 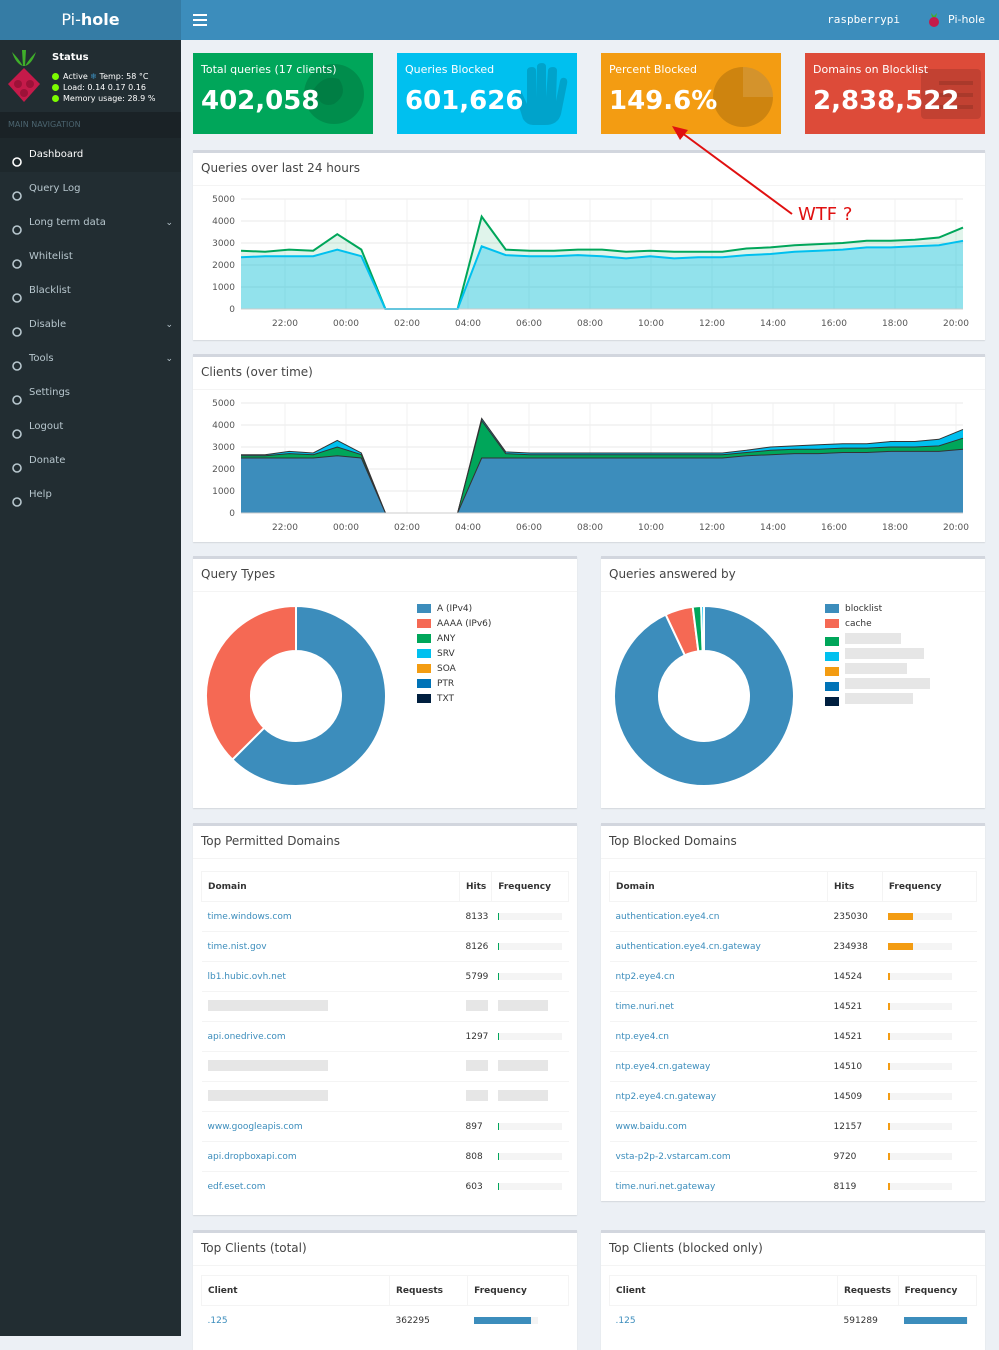 What do you see at coordinates (330, 1126) in the screenshot?
I see `domain-link: www.googleapis.com` at bounding box center [330, 1126].